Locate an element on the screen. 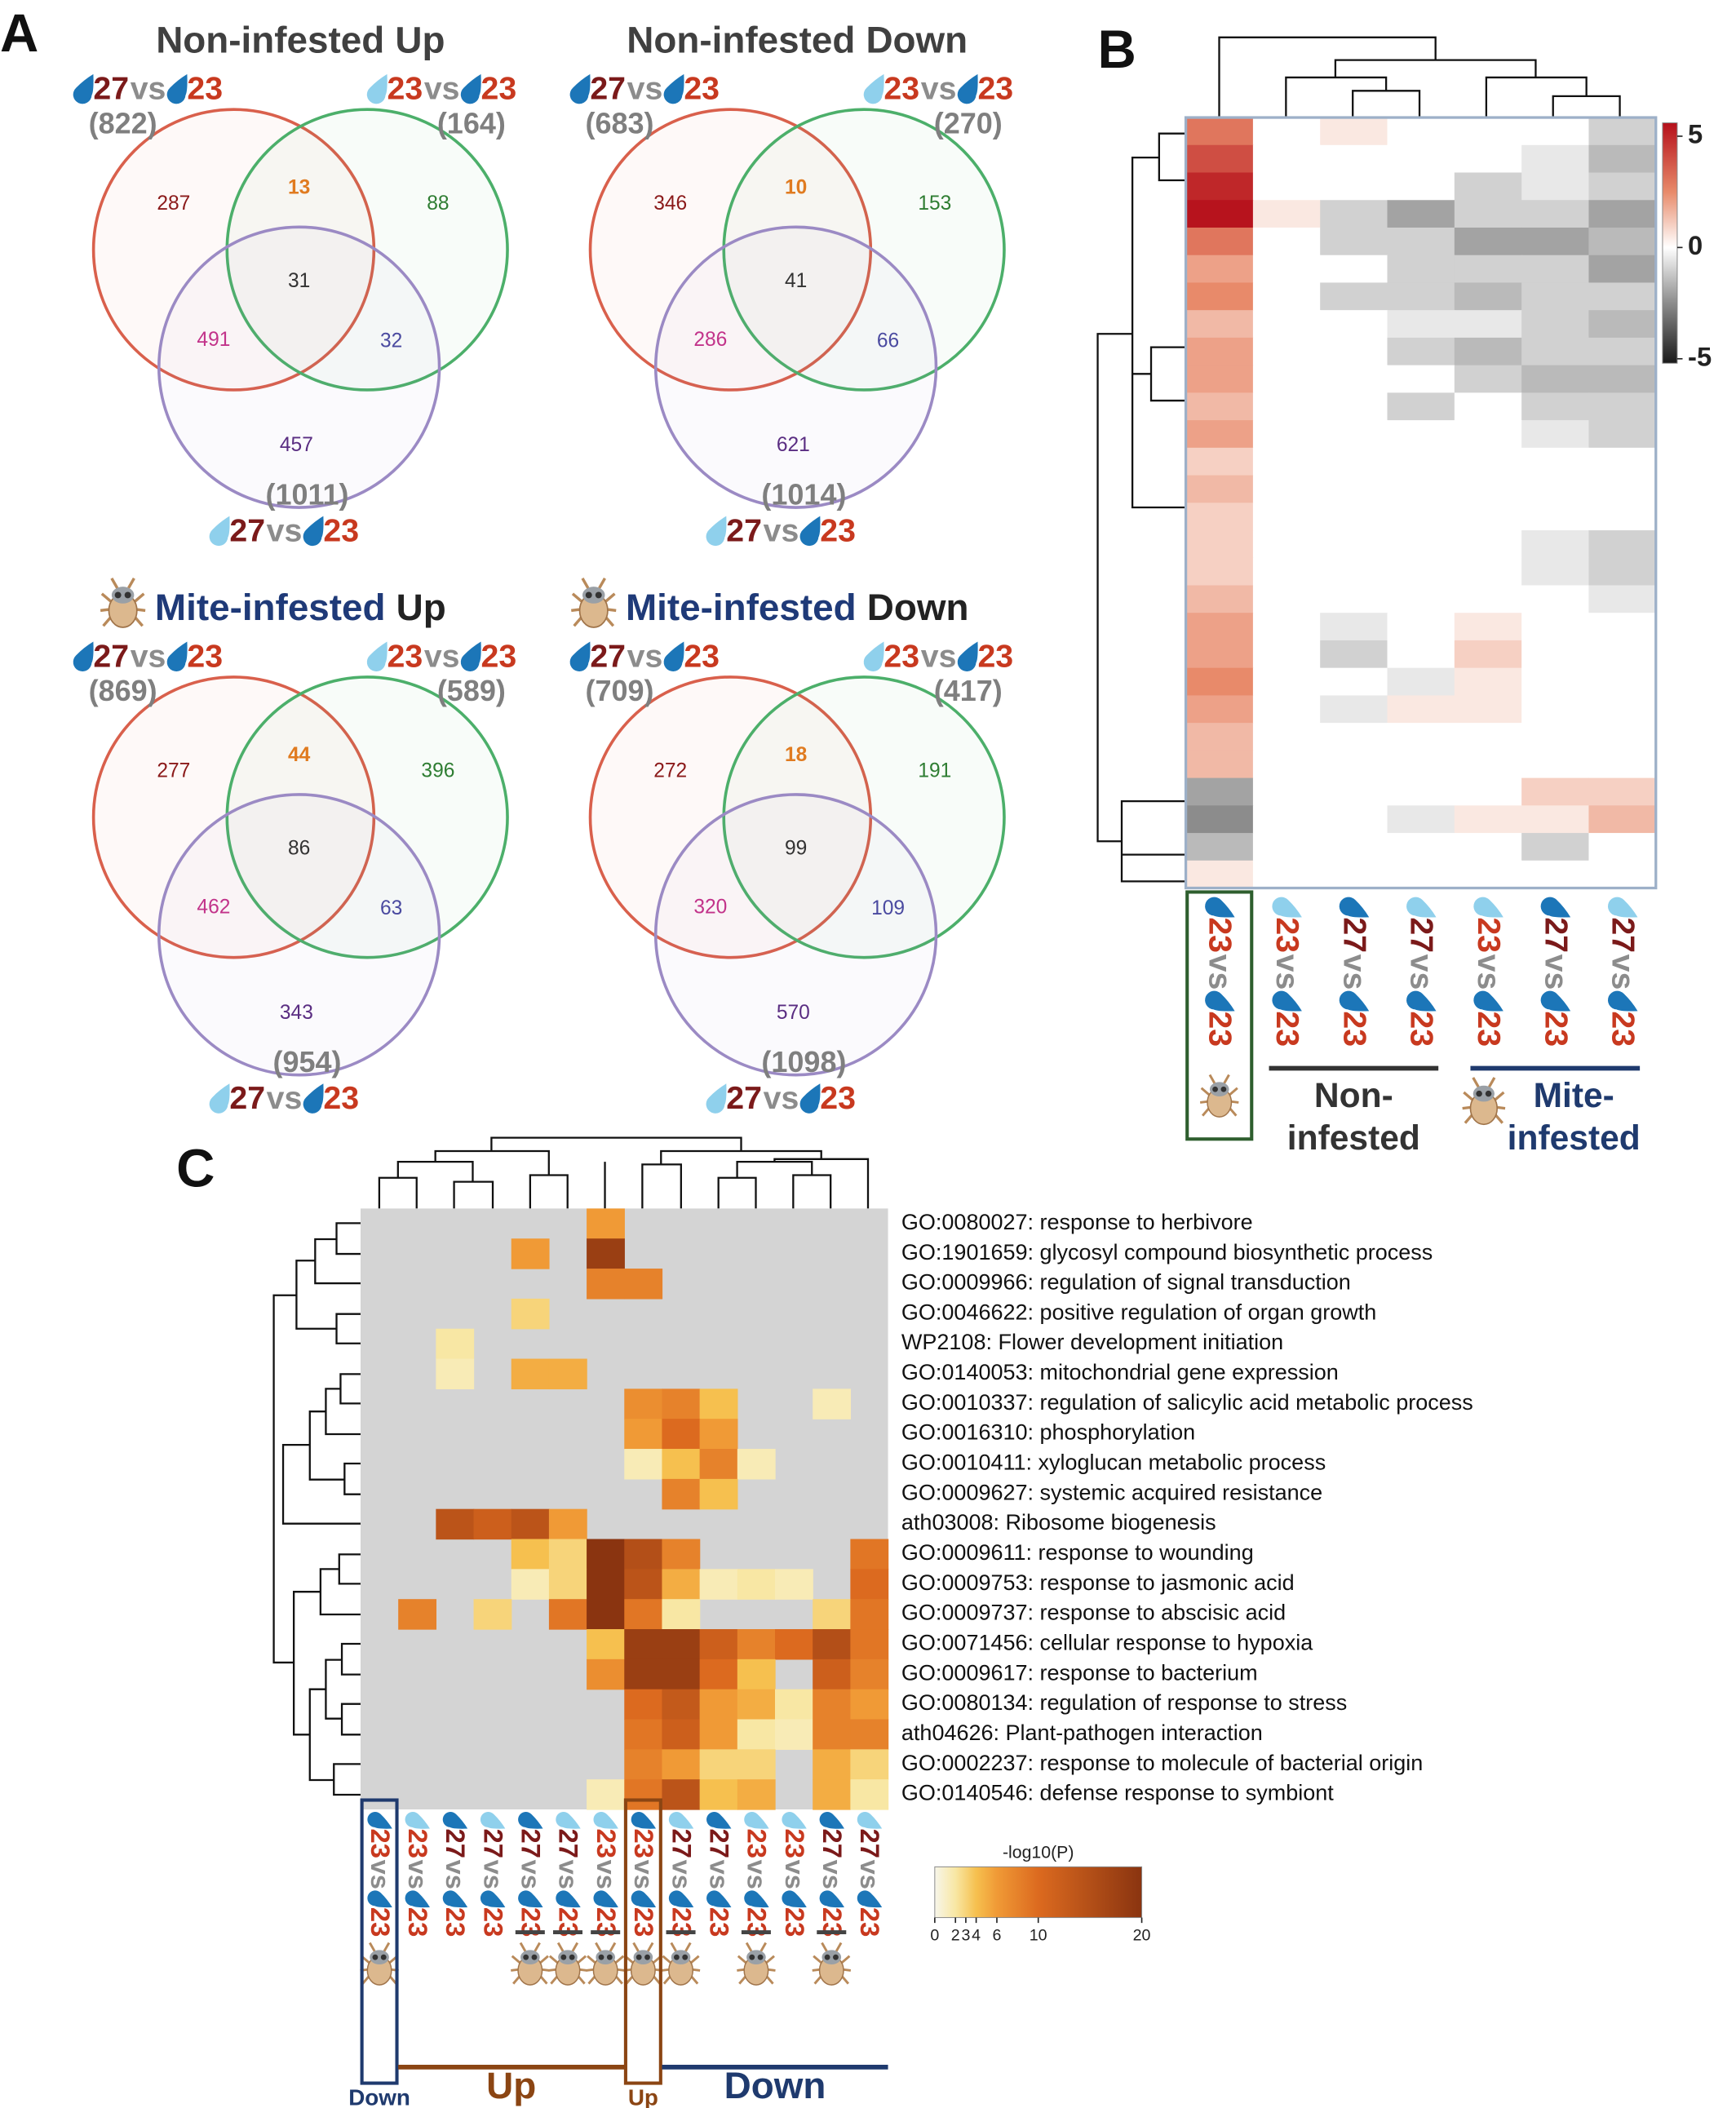 The height and width of the screenshot is (2108, 1736). group-label: infested is located at coordinates (1353, 1138).